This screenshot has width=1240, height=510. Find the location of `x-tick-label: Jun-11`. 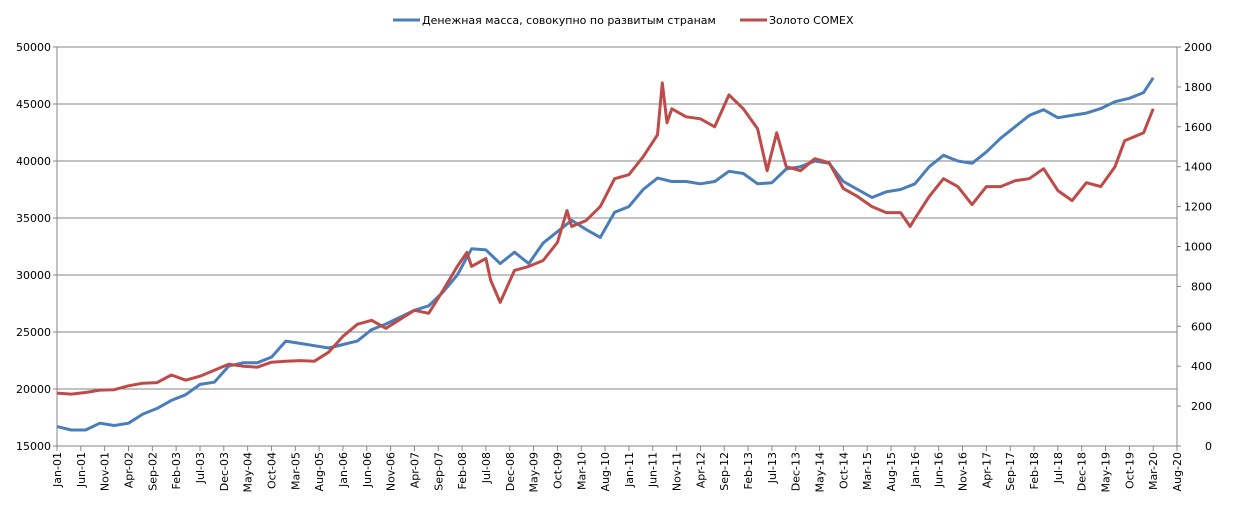

x-tick-label: Jun-11 is located at coordinates (653, 470).